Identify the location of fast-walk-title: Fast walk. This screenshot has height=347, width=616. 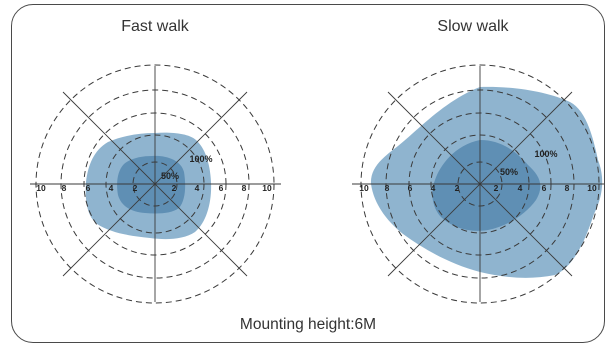
(155, 26).